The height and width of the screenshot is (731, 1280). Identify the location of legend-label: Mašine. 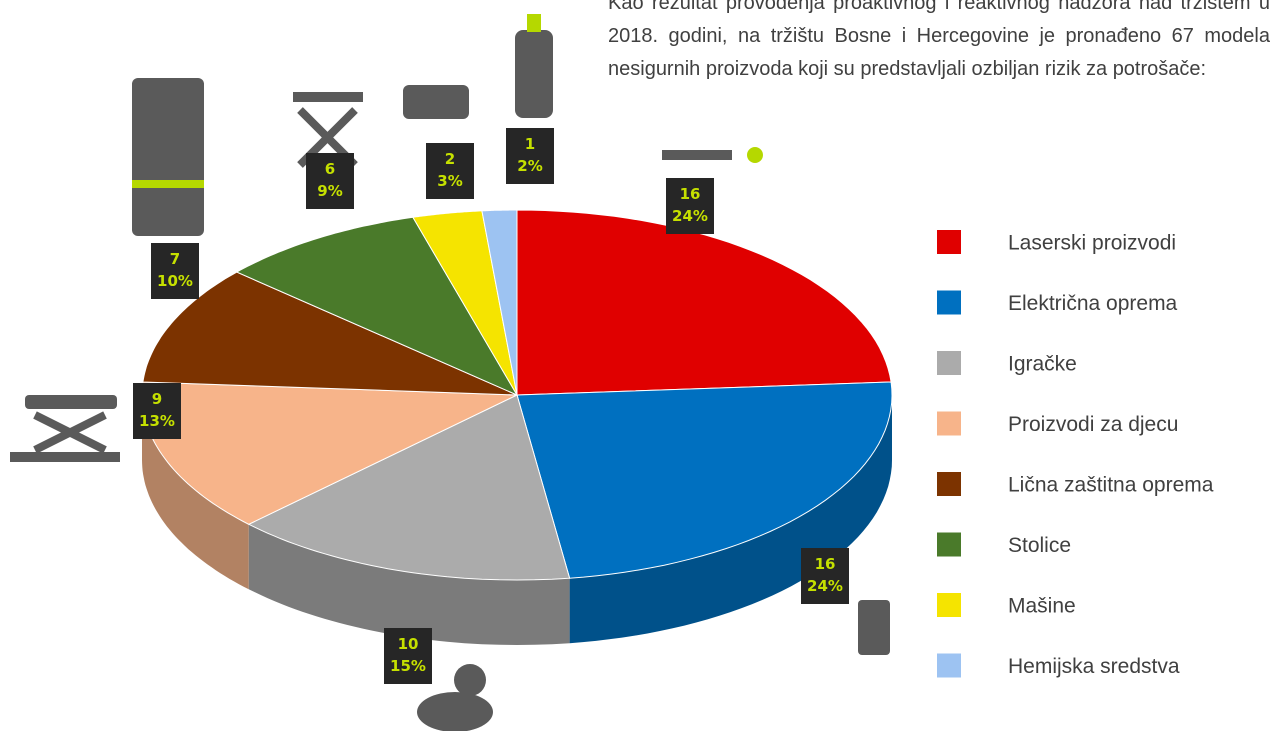
(1042, 606).